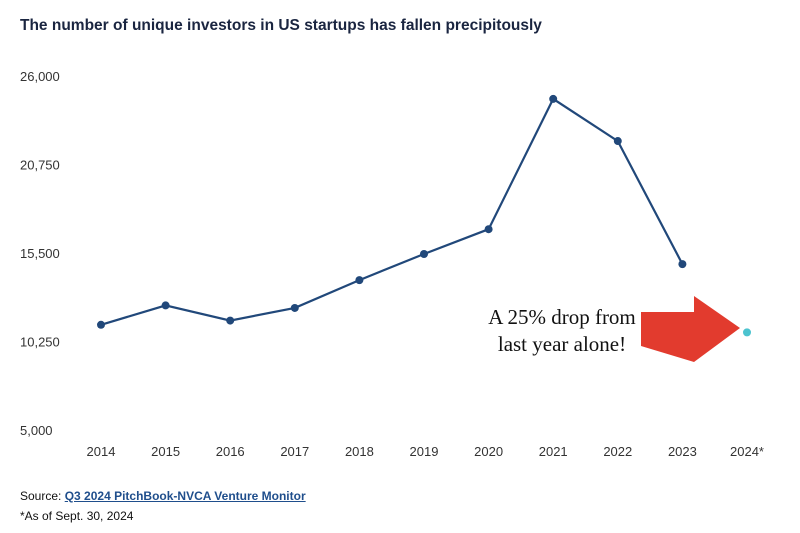 This screenshot has height=533, width=800. Describe the element at coordinates (359, 451) in the screenshot. I see `x-tick-label: 2018` at that location.